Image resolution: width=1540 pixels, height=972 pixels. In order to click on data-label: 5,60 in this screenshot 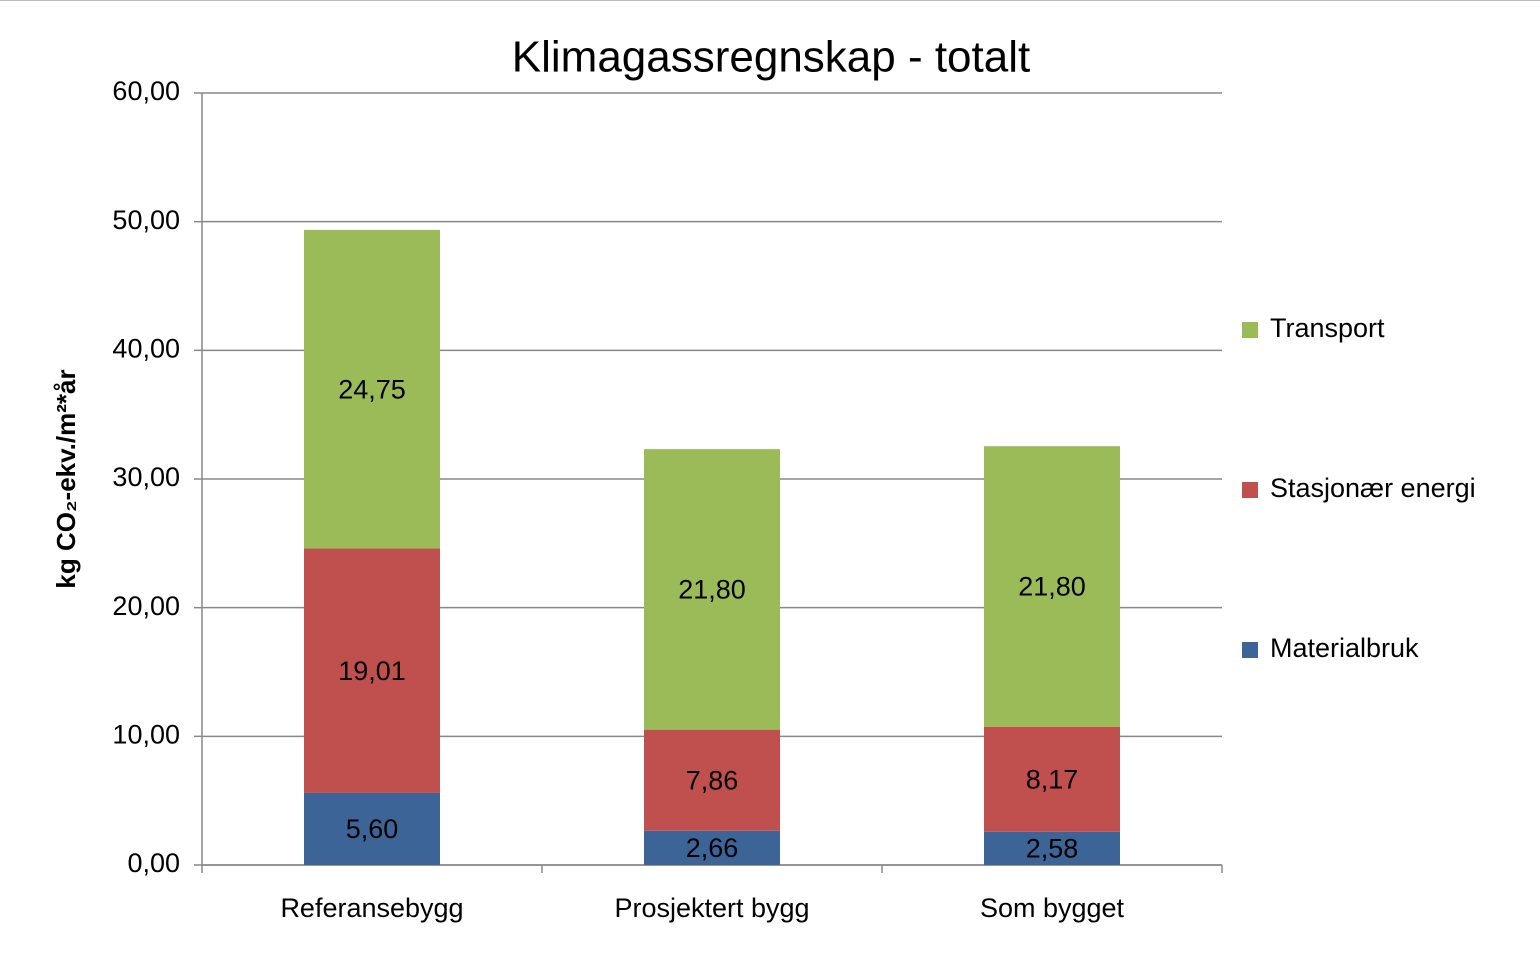, I will do `click(372, 829)`.